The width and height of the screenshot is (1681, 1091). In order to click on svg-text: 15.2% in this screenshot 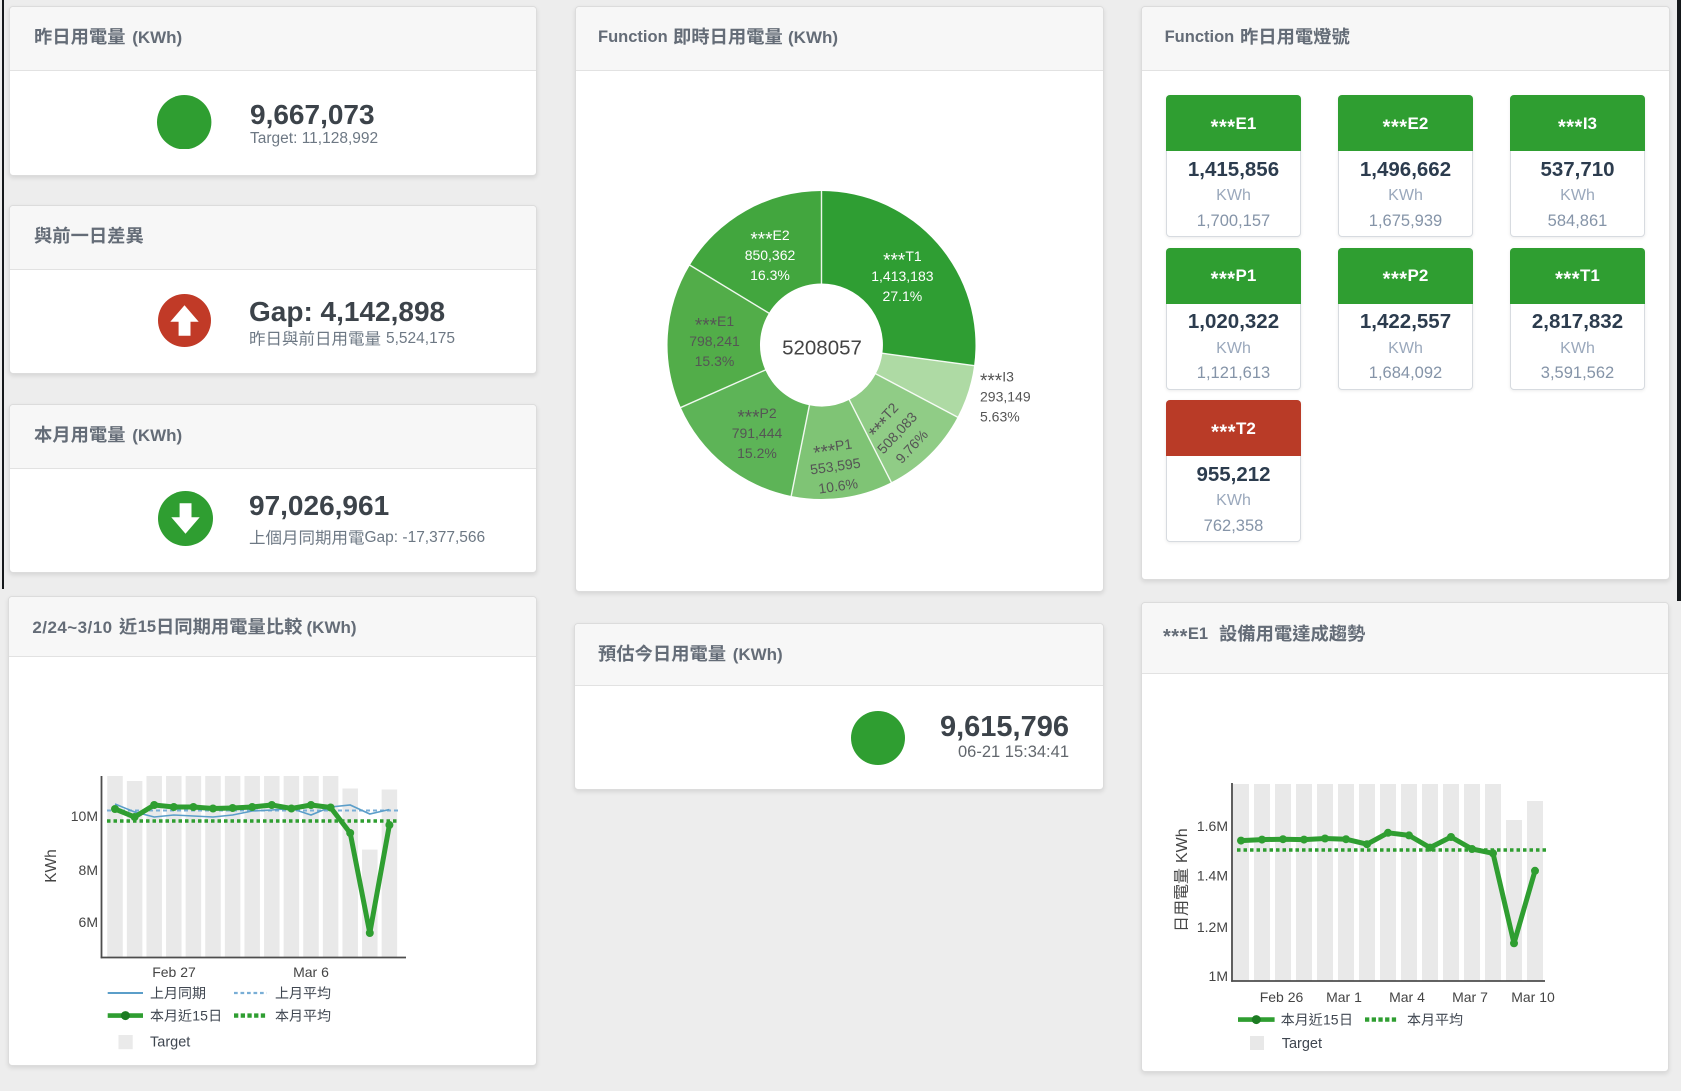, I will do `click(757, 453)`.